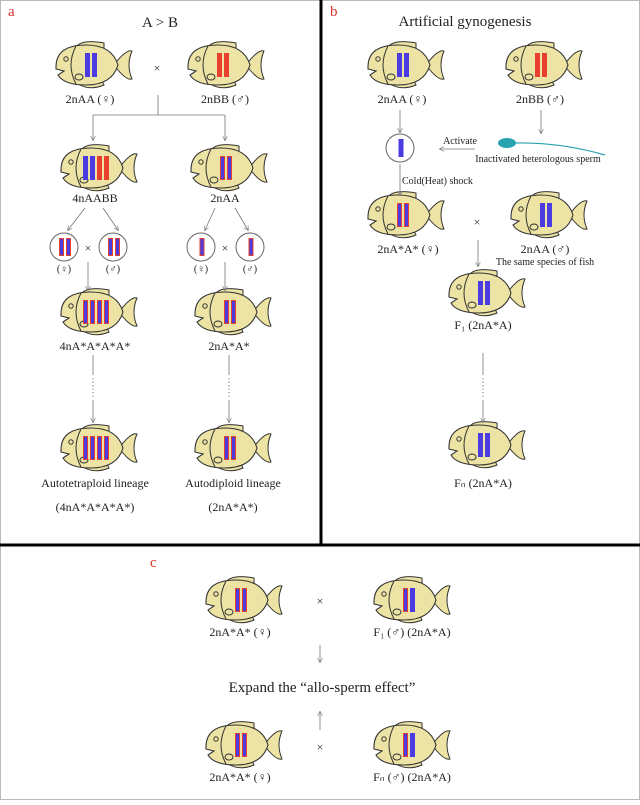 The width and height of the screenshot is (640, 805). I want to click on fish-2nBB-male, so click(226, 65).